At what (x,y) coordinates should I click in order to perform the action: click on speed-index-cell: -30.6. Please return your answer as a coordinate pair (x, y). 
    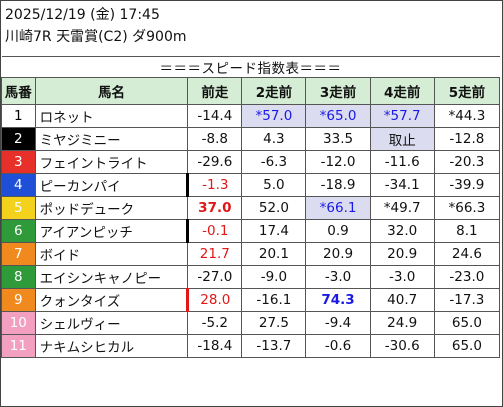
    Looking at the image, I should click on (402, 346).